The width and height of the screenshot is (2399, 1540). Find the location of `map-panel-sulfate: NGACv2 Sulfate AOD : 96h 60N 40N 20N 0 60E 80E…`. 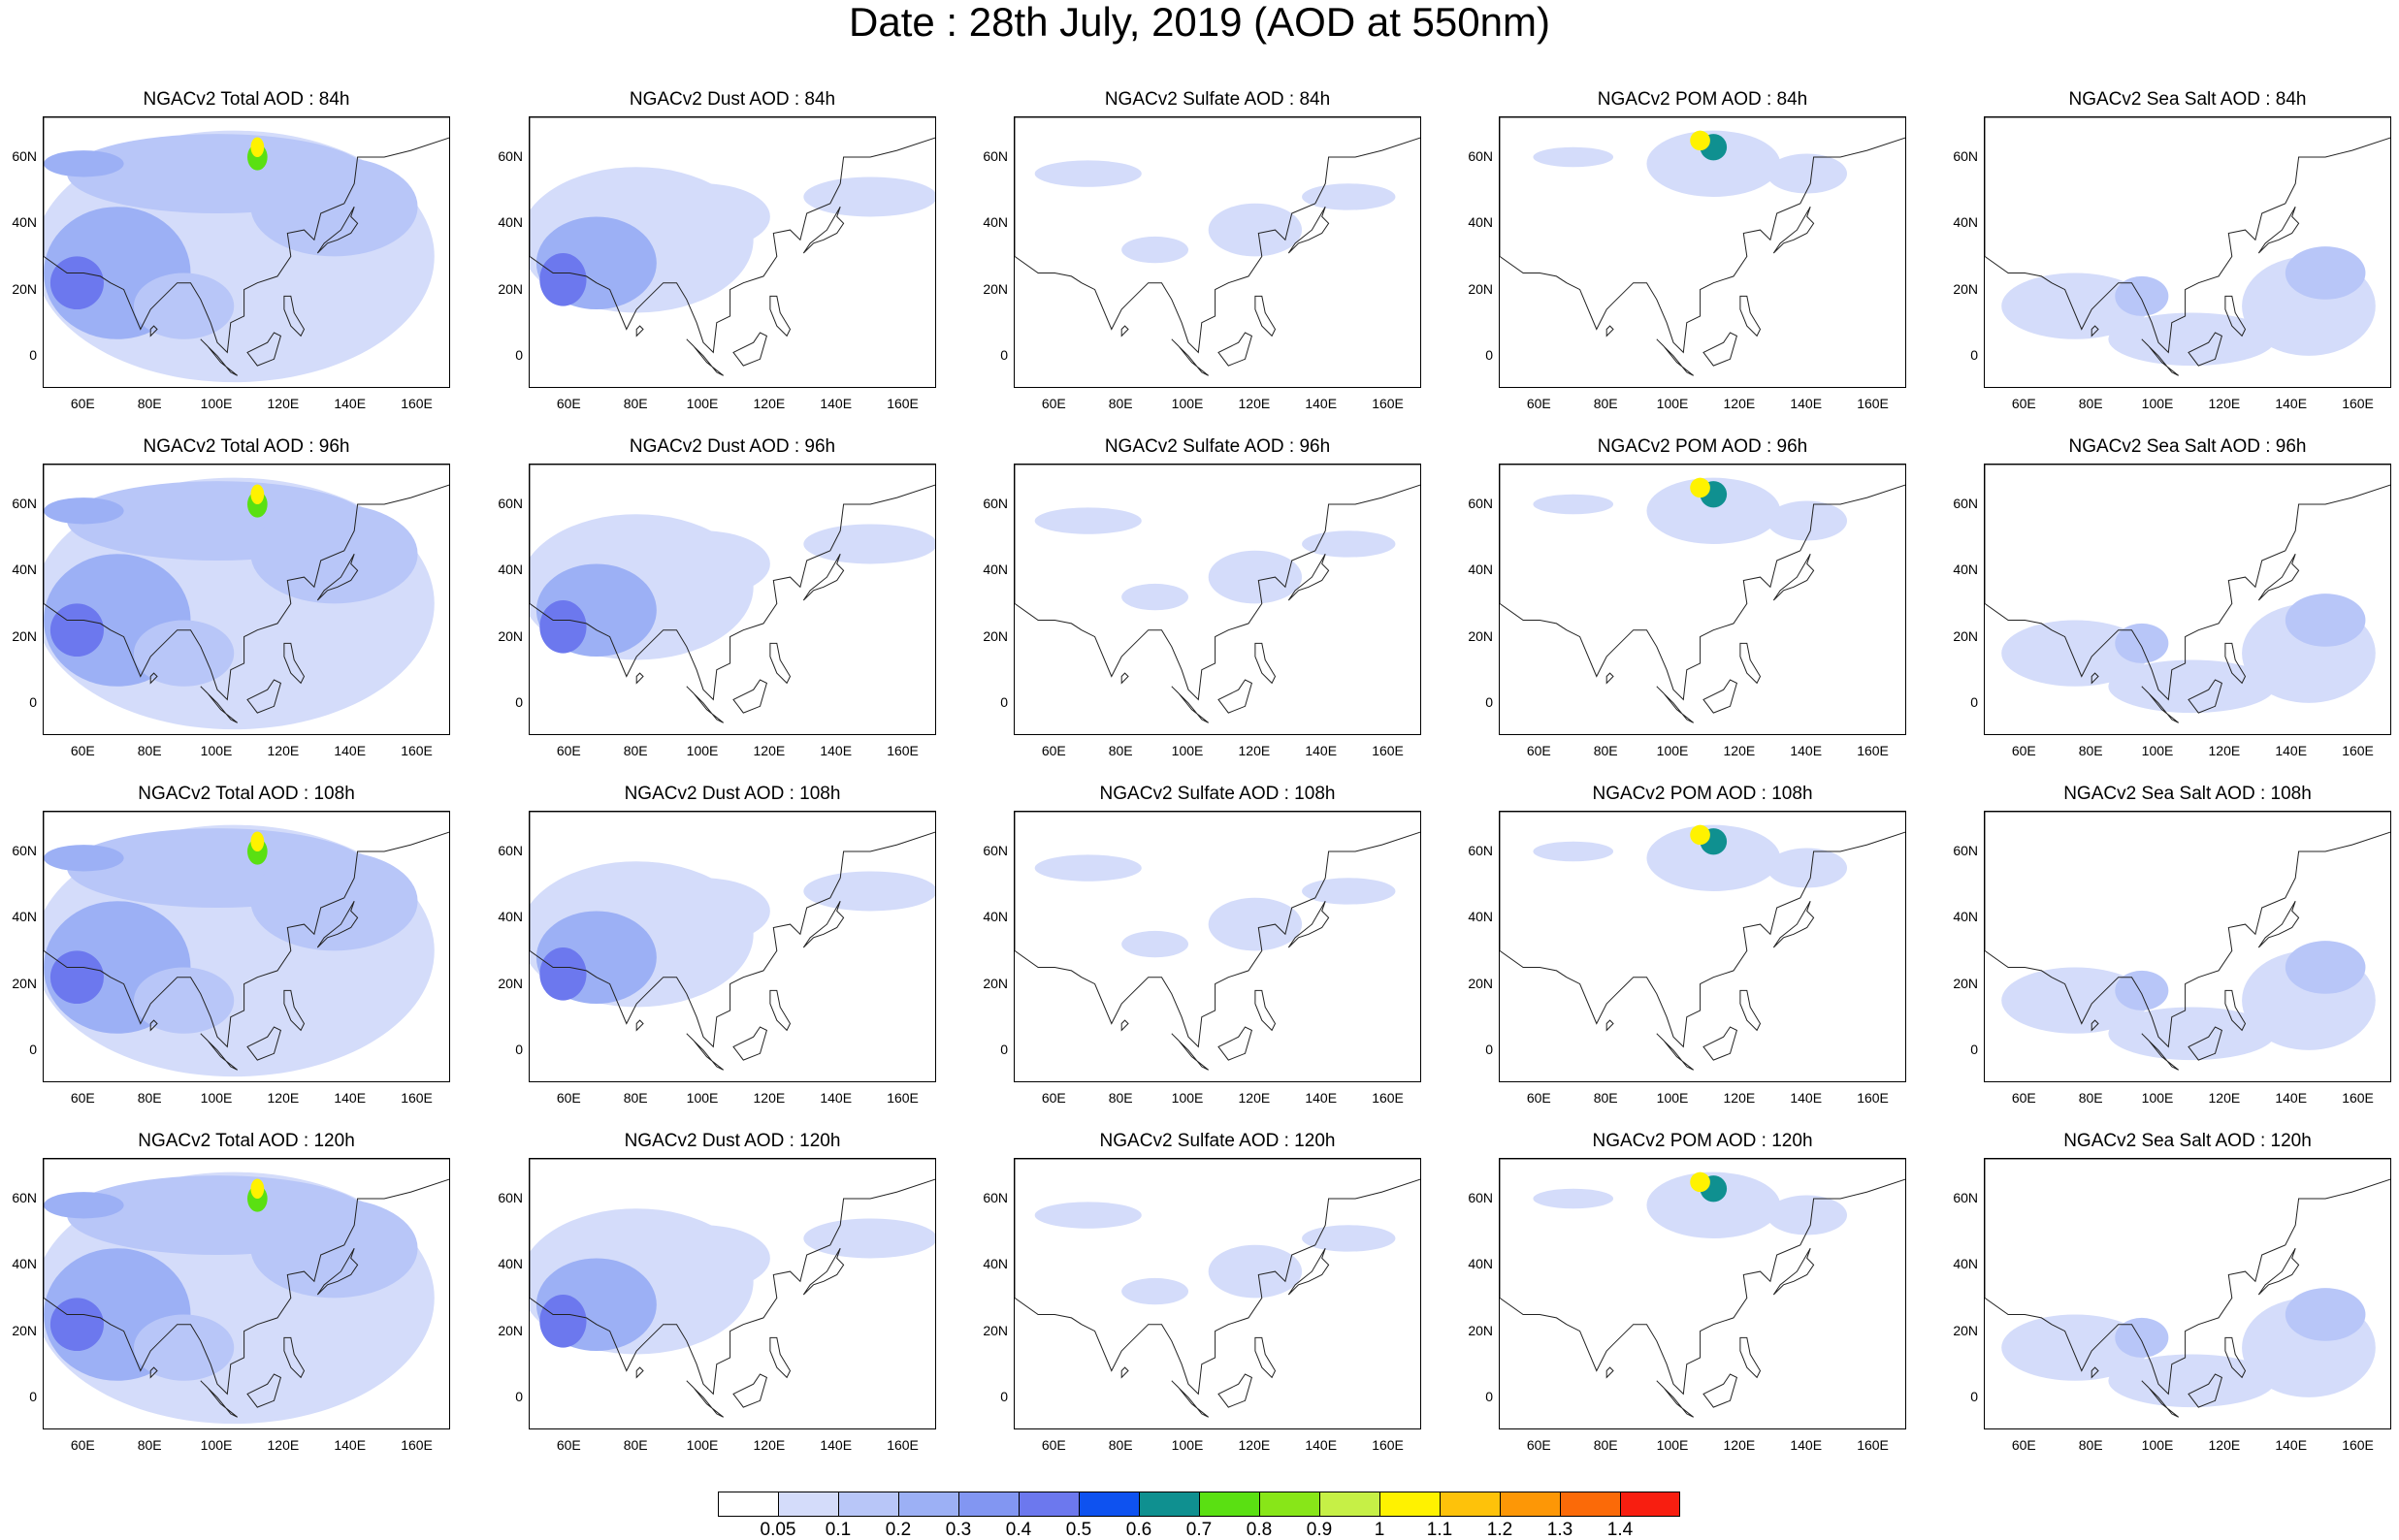

map-panel-sulfate: NGACv2 Sulfate AOD : 96h 60N 40N 20N 0 60E 80E… is located at coordinates (1202, 601).